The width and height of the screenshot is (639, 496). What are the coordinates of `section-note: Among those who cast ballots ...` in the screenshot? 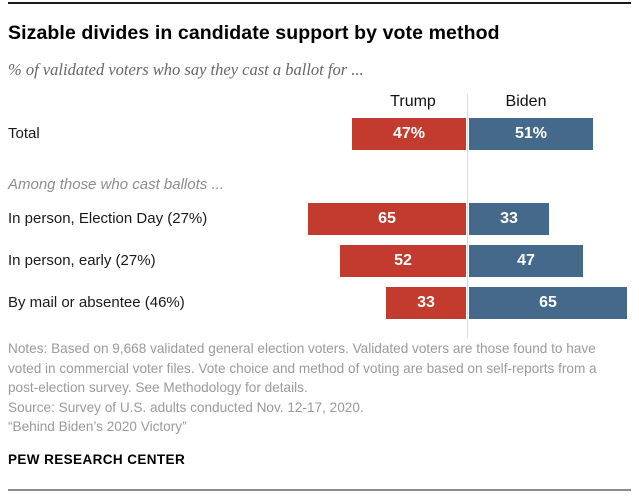 It's located at (116, 184).